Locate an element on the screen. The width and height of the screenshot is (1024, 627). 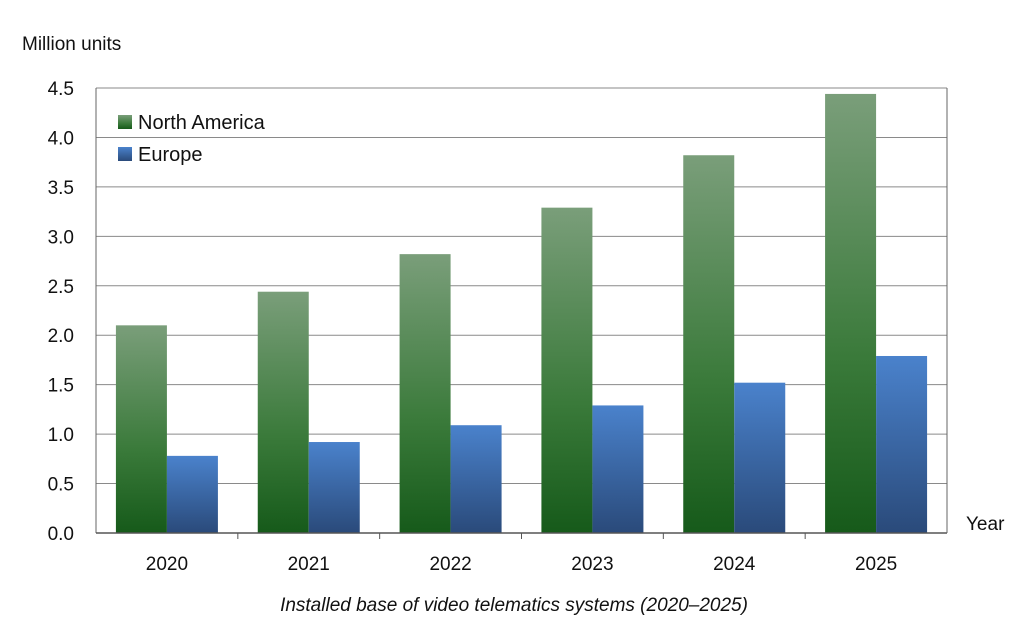
y-axis-title: Million units is located at coordinates (71, 44).